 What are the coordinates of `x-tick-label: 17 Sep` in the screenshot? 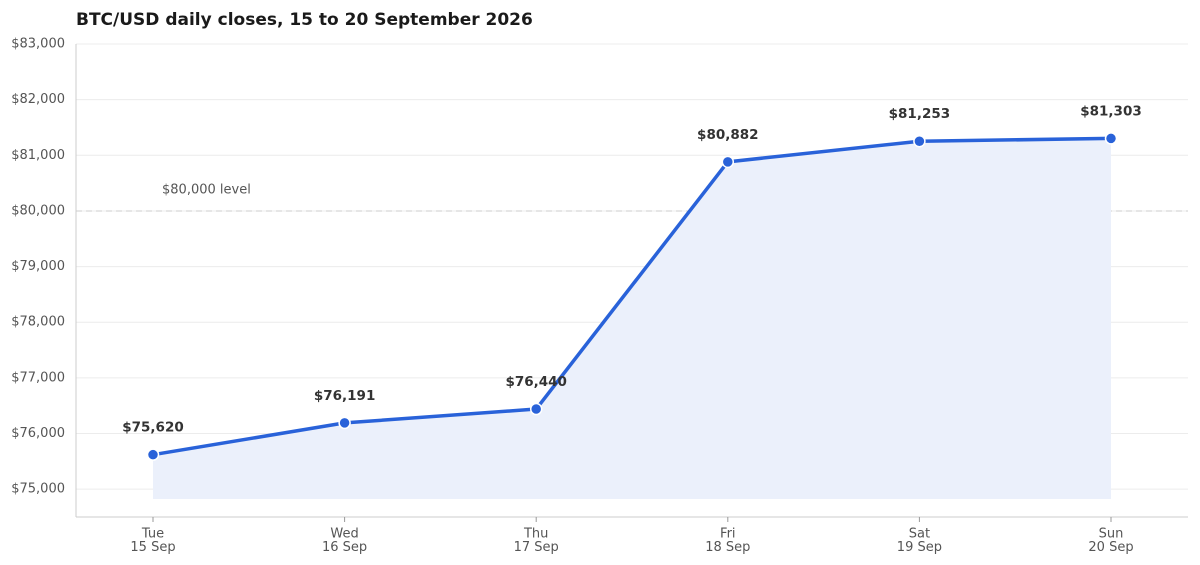 It's located at (536, 547).